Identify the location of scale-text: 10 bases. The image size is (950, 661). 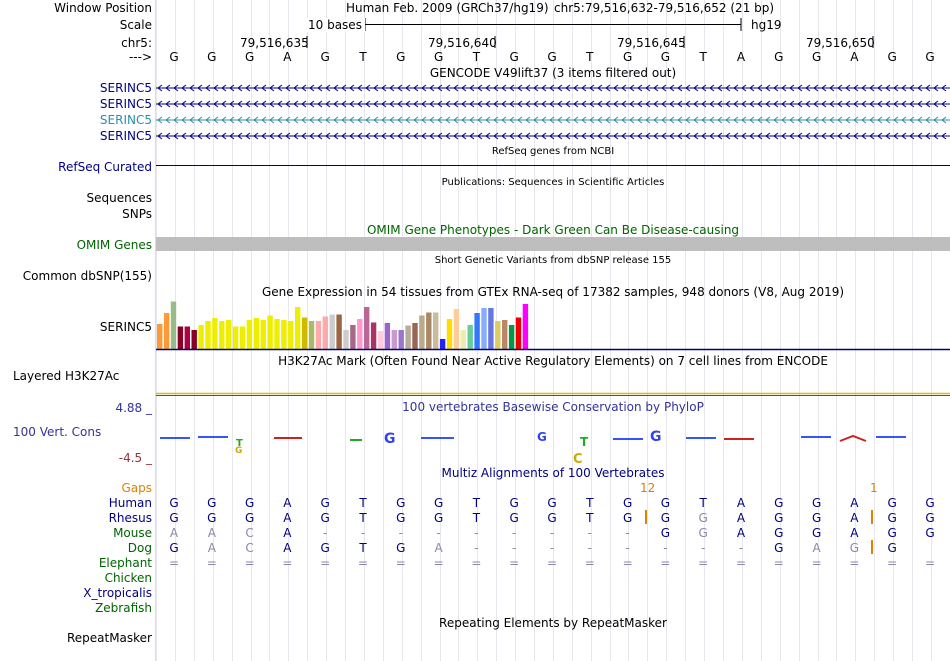
(335, 25).